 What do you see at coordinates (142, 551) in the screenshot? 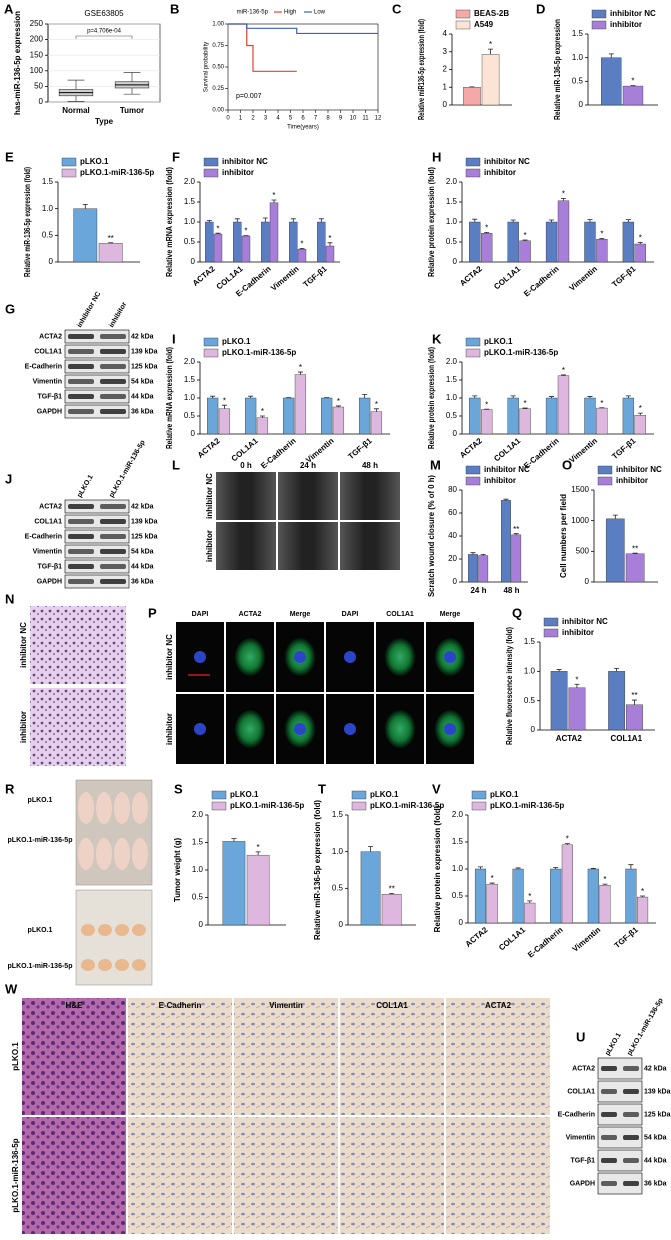
I see `size-label: 54 kDa` at bounding box center [142, 551].